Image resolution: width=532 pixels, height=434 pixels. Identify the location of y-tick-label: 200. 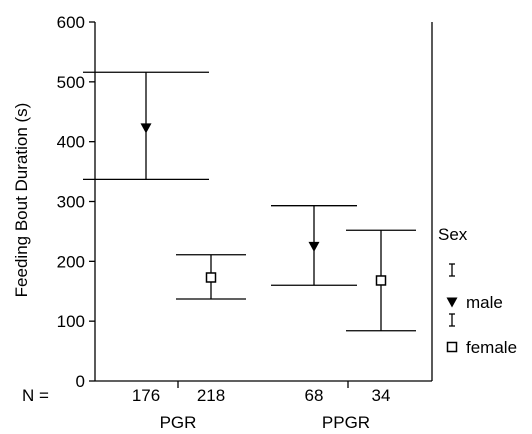
(71, 261).